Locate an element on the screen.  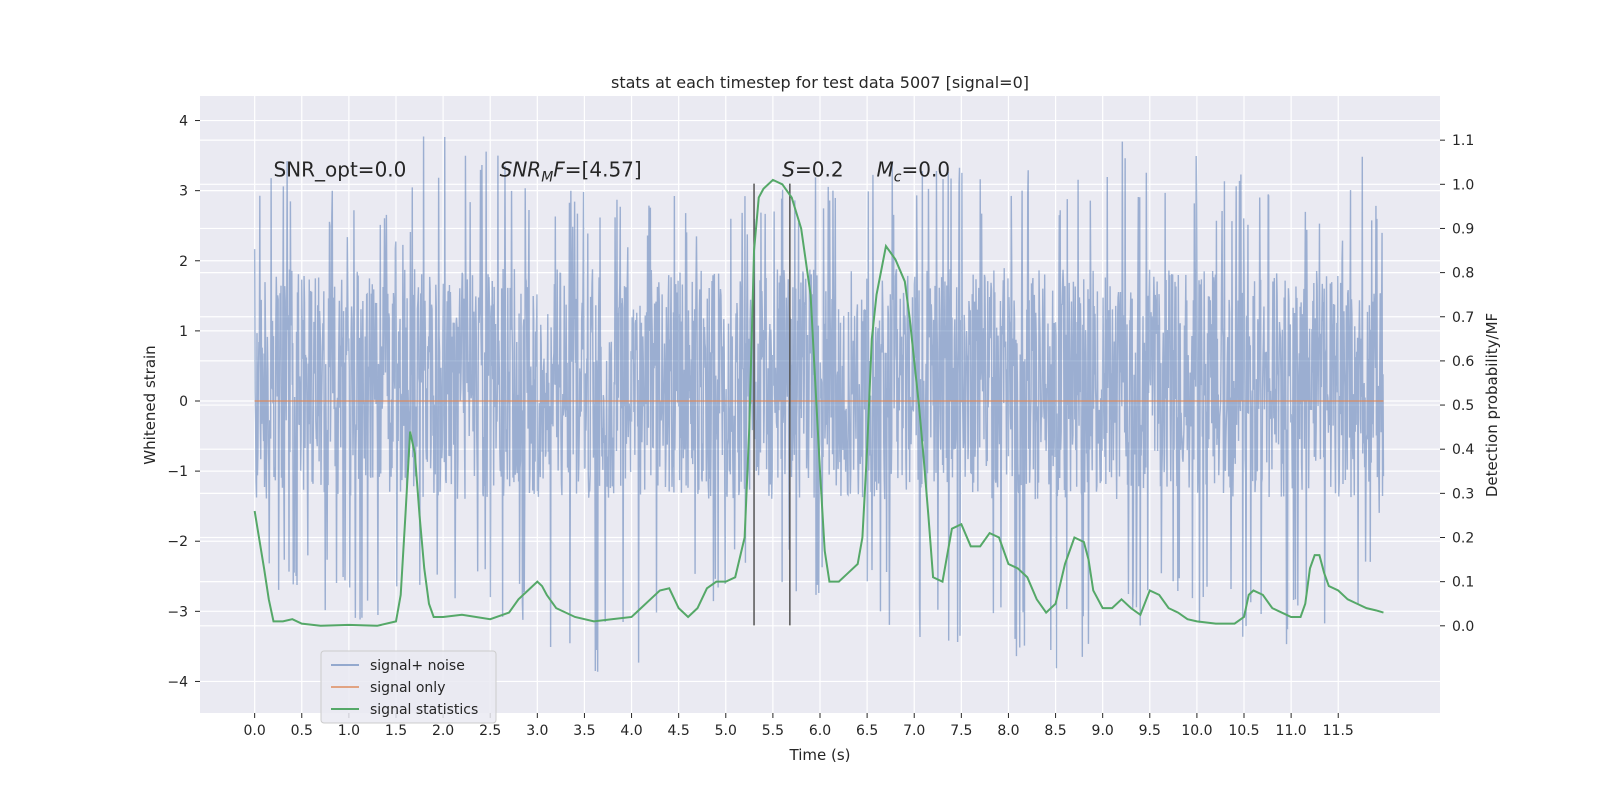
x-axis-label: Time (s) is located at coordinates (820, 755).